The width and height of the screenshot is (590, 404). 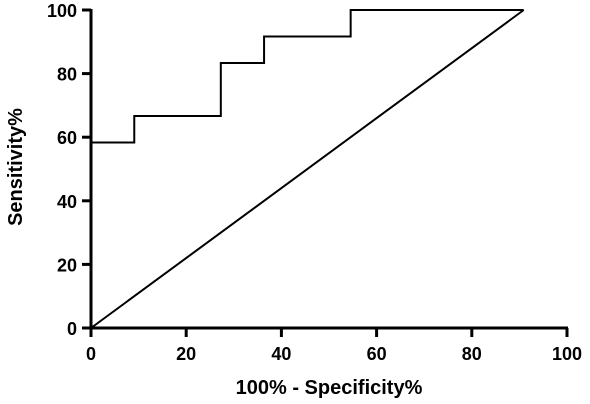 What do you see at coordinates (281, 354) in the screenshot?
I see `x-tick-label: 40` at bounding box center [281, 354].